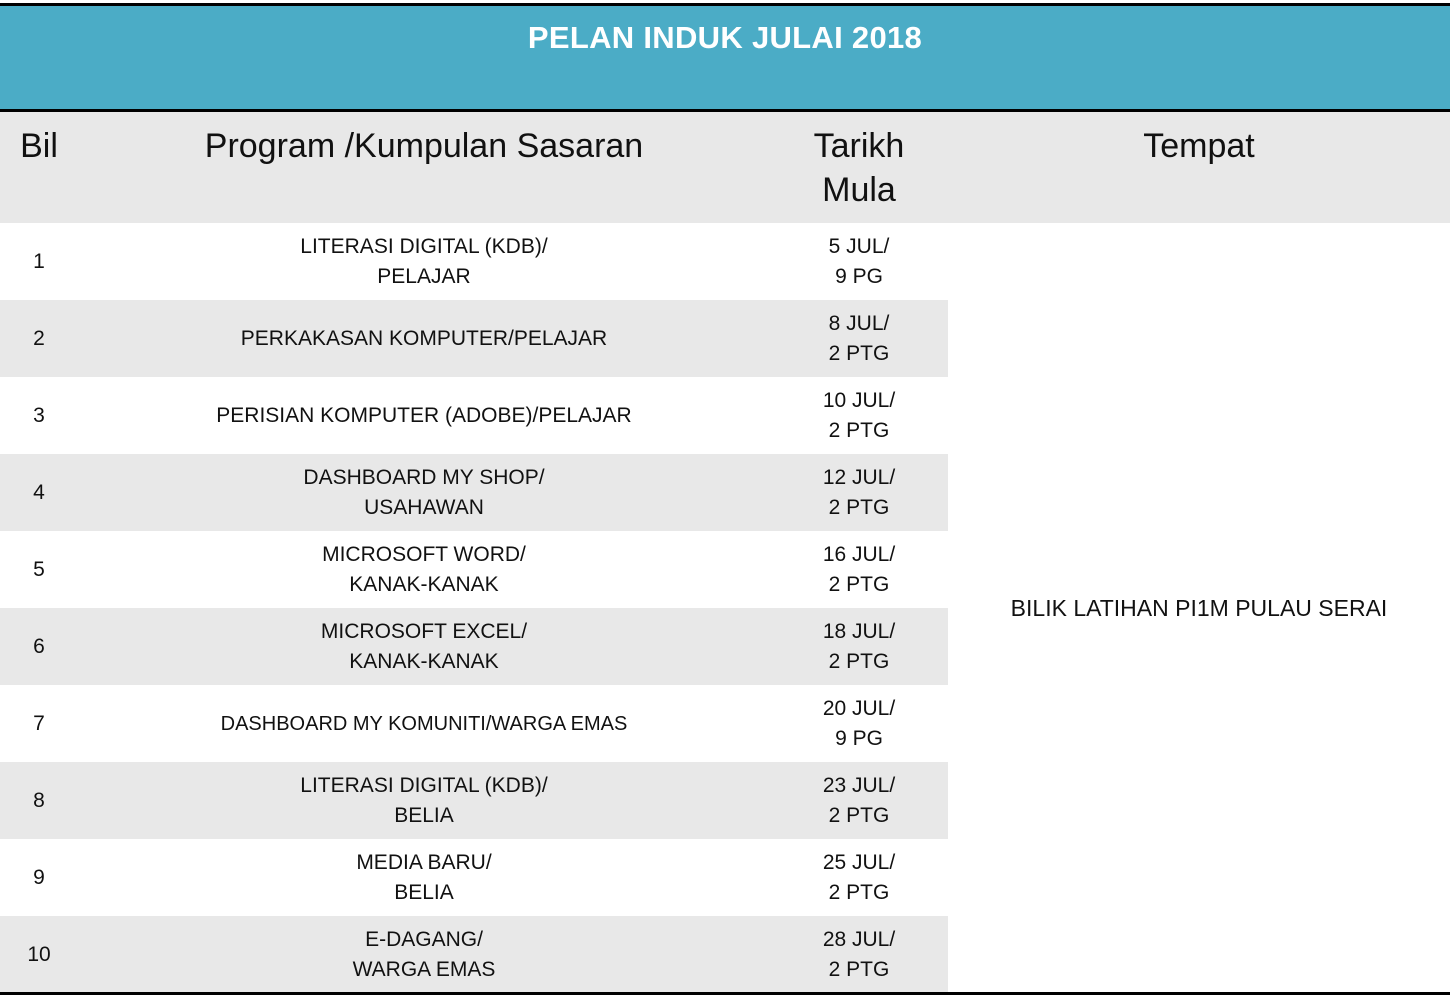  I want to click on cell-program: MEDIA BARU/ BELIA, so click(424, 877).